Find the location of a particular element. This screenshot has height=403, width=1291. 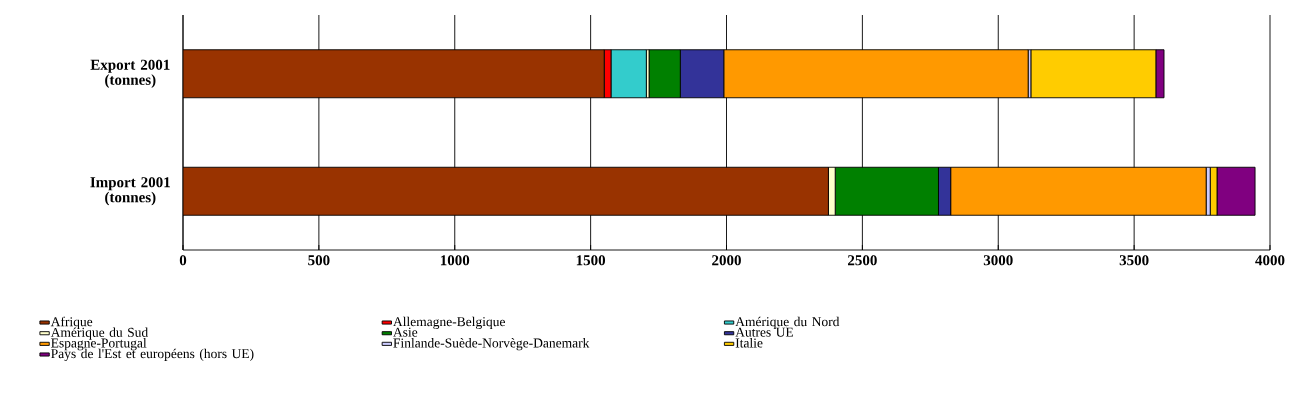

x-tick-label: 2000 is located at coordinates (726, 260).